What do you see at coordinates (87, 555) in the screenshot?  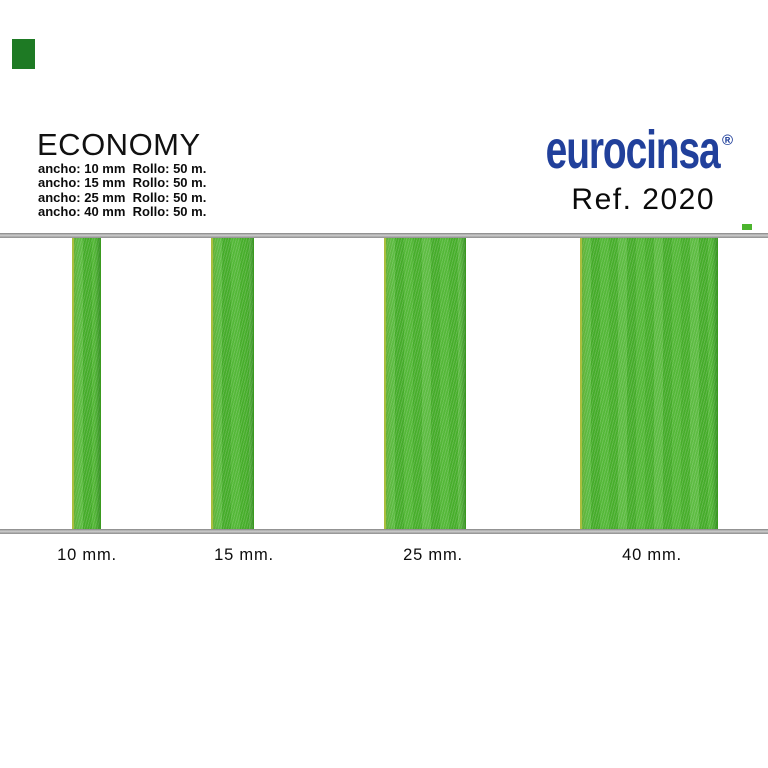 I see `ribbon-width-label: 10 mm.` at bounding box center [87, 555].